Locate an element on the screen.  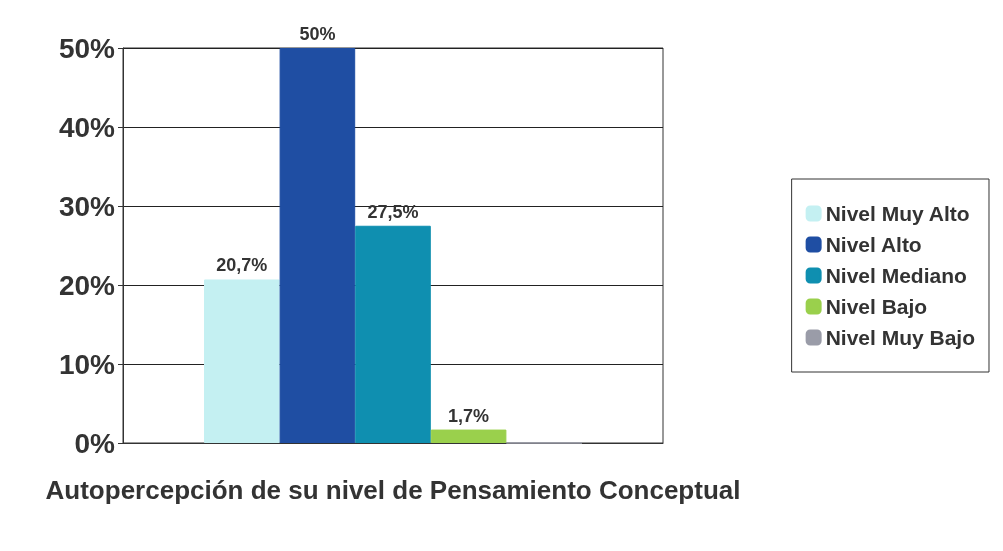
y-tick-label: 30% is located at coordinates (87, 206).